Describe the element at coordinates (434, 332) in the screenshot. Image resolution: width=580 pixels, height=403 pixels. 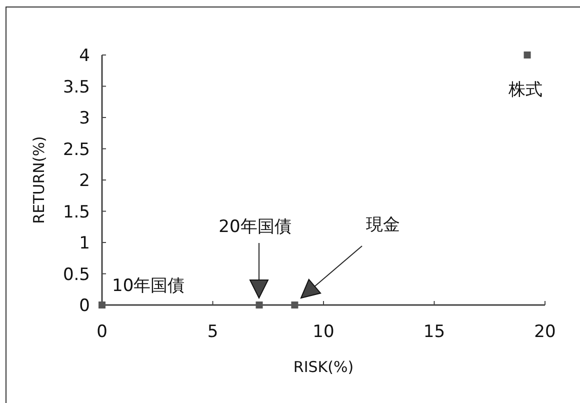
I see `x-tick-label: 15` at that location.